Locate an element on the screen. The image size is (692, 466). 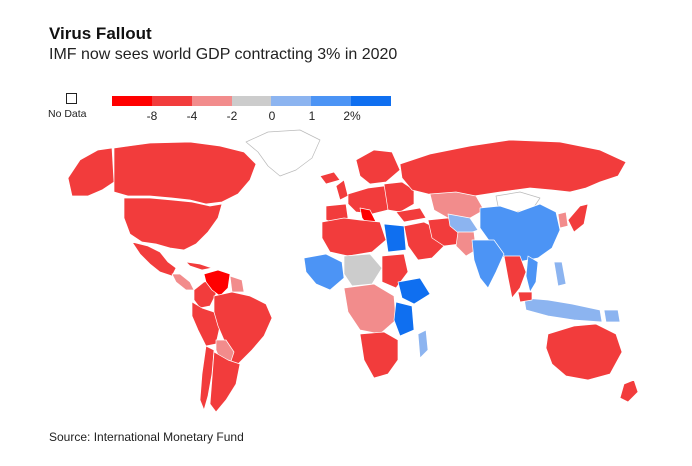
region-malaysia is located at coordinates (525, 297).